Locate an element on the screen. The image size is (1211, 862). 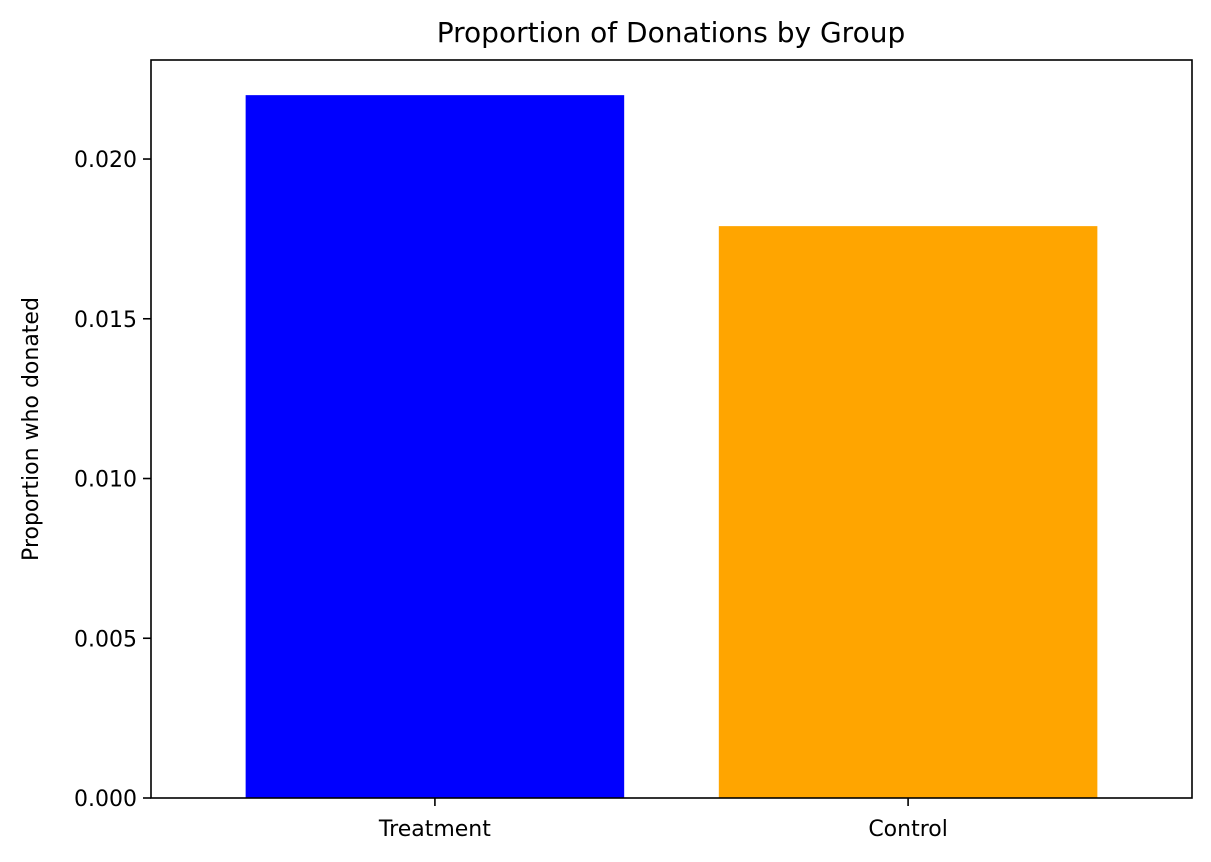
y-tick-label: 0.020 is located at coordinates (105, 160).